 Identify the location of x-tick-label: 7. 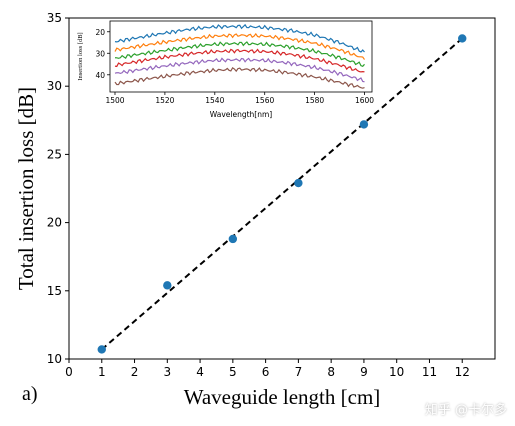
(299, 372).